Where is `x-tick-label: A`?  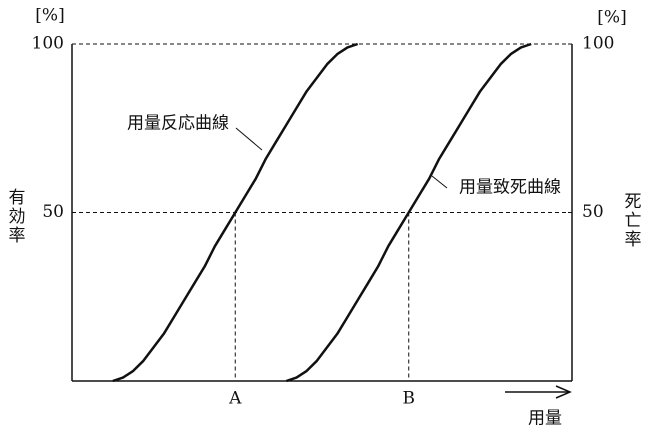
x-tick-label: A is located at coordinates (235, 399).